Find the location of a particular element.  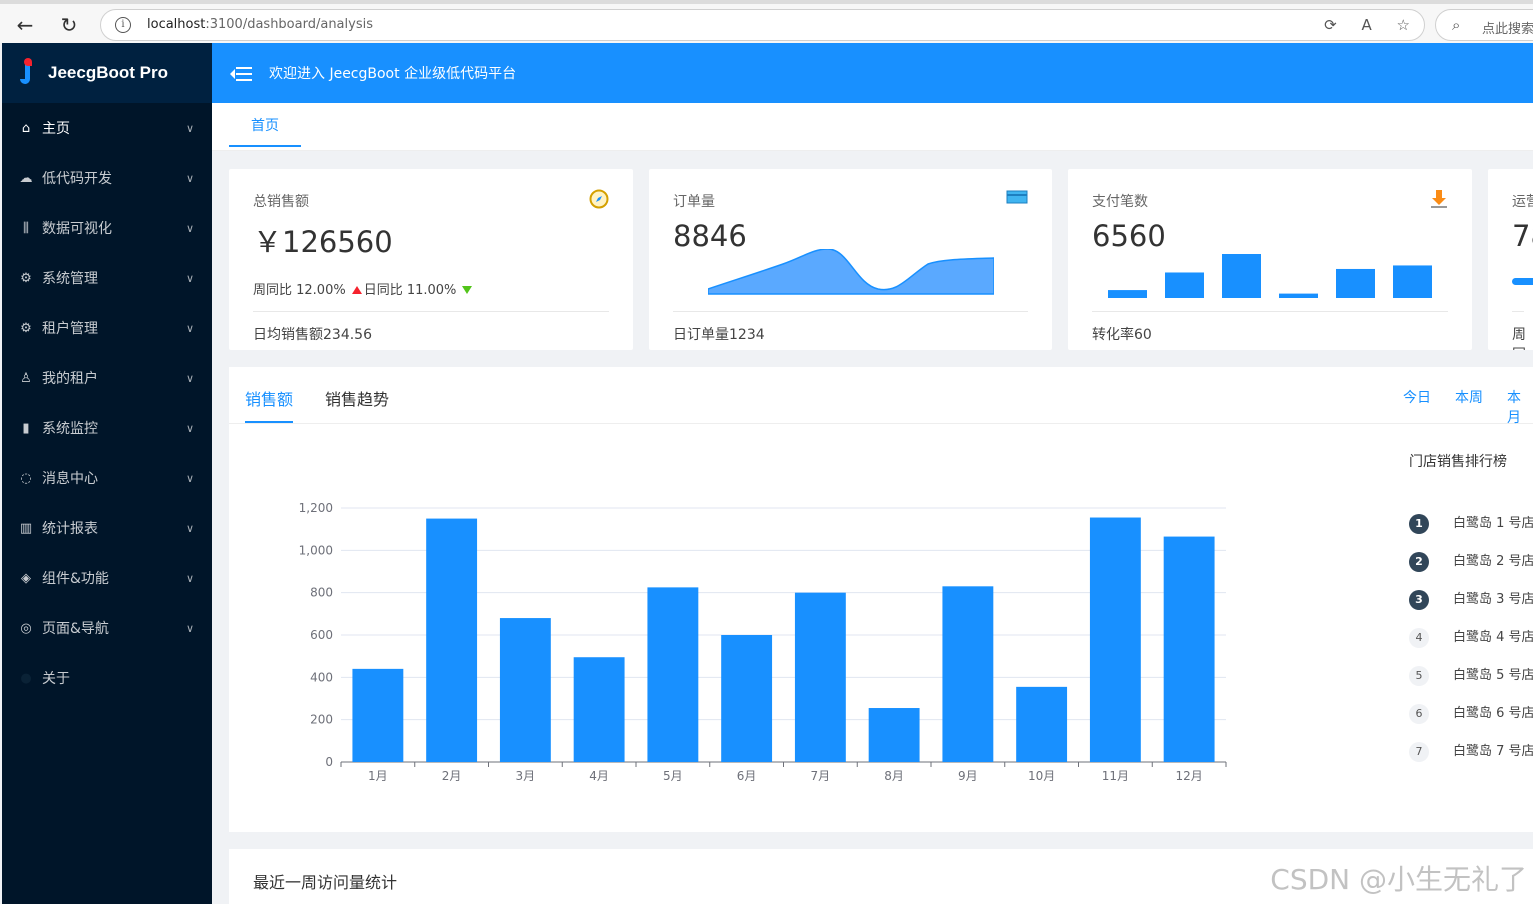

trend-down-icon is located at coordinates (467, 290).